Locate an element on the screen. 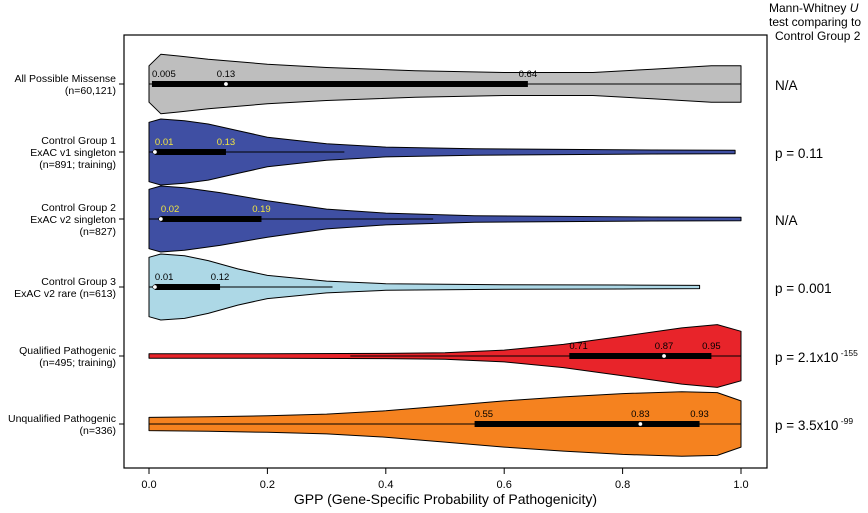  q3-label: 0.13 is located at coordinates (226, 142).